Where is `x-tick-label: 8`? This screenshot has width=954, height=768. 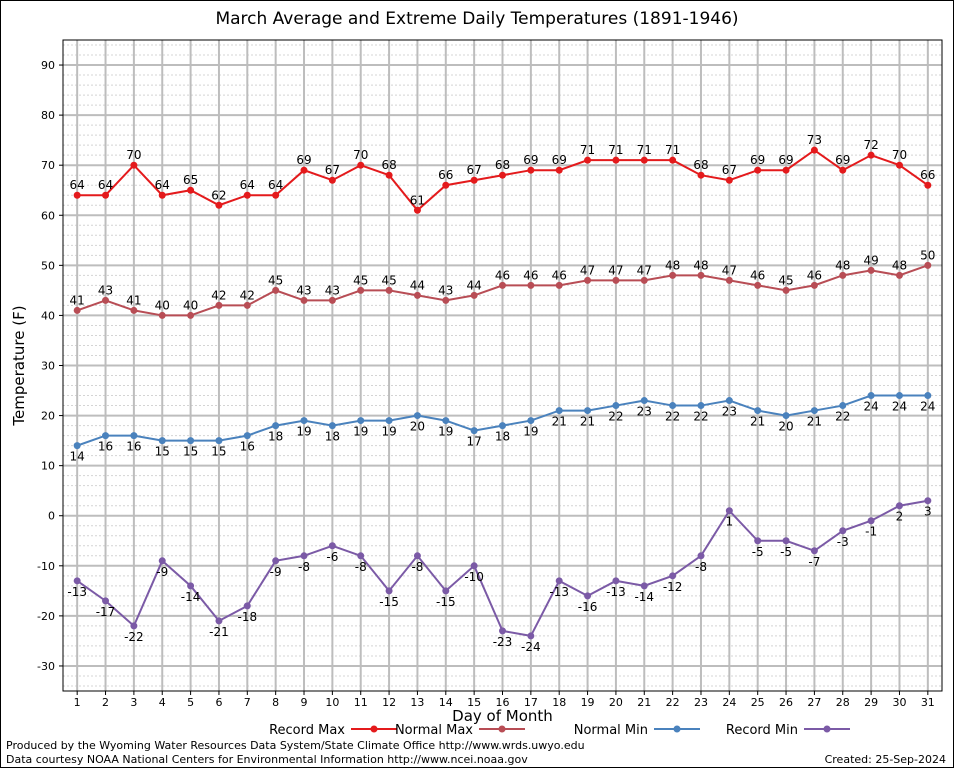
x-tick-label: 8 is located at coordinates (275, 702).